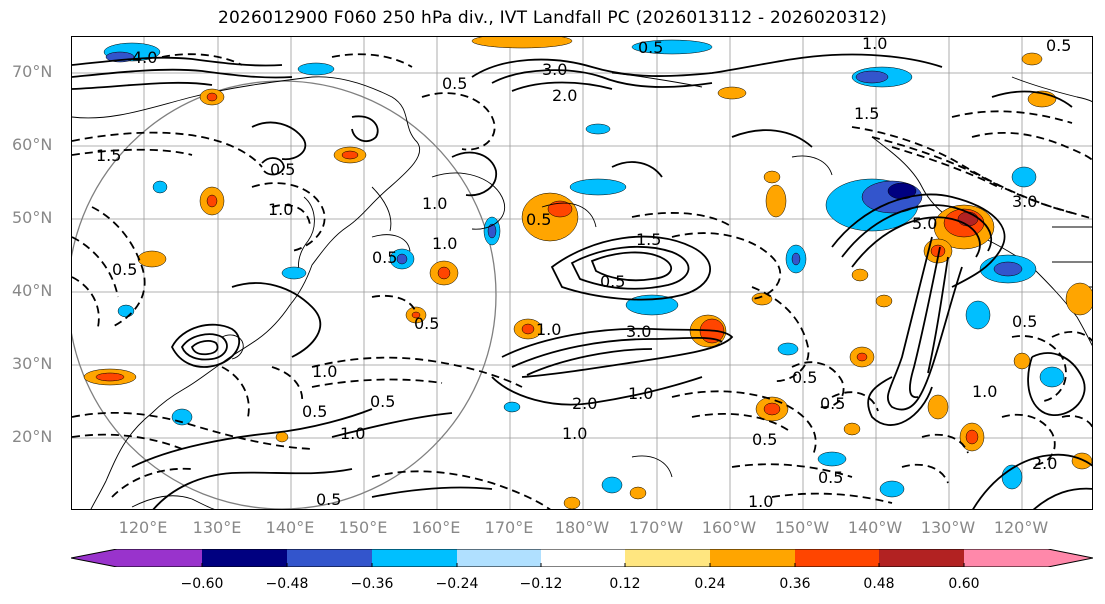 This screenshot has height=604, width=1105. What do you see at coordinates (457, 584) in the screenshot?
I see `colorbar-tick: −0.24` at bounding box center [457, 584].